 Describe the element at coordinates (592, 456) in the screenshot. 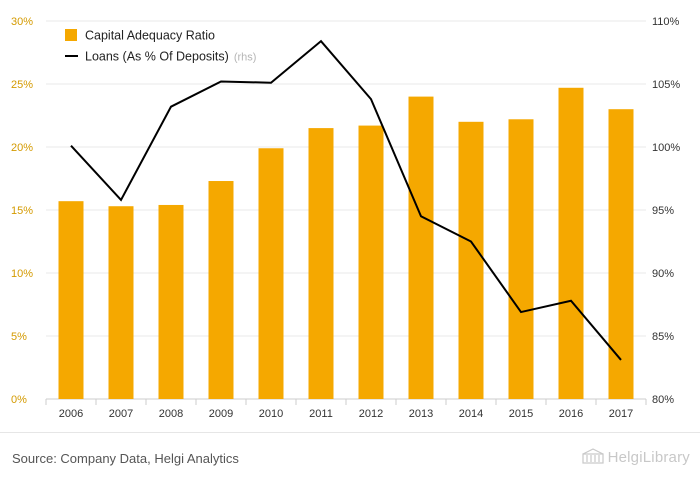

I see `building-logo-icon` at that location.